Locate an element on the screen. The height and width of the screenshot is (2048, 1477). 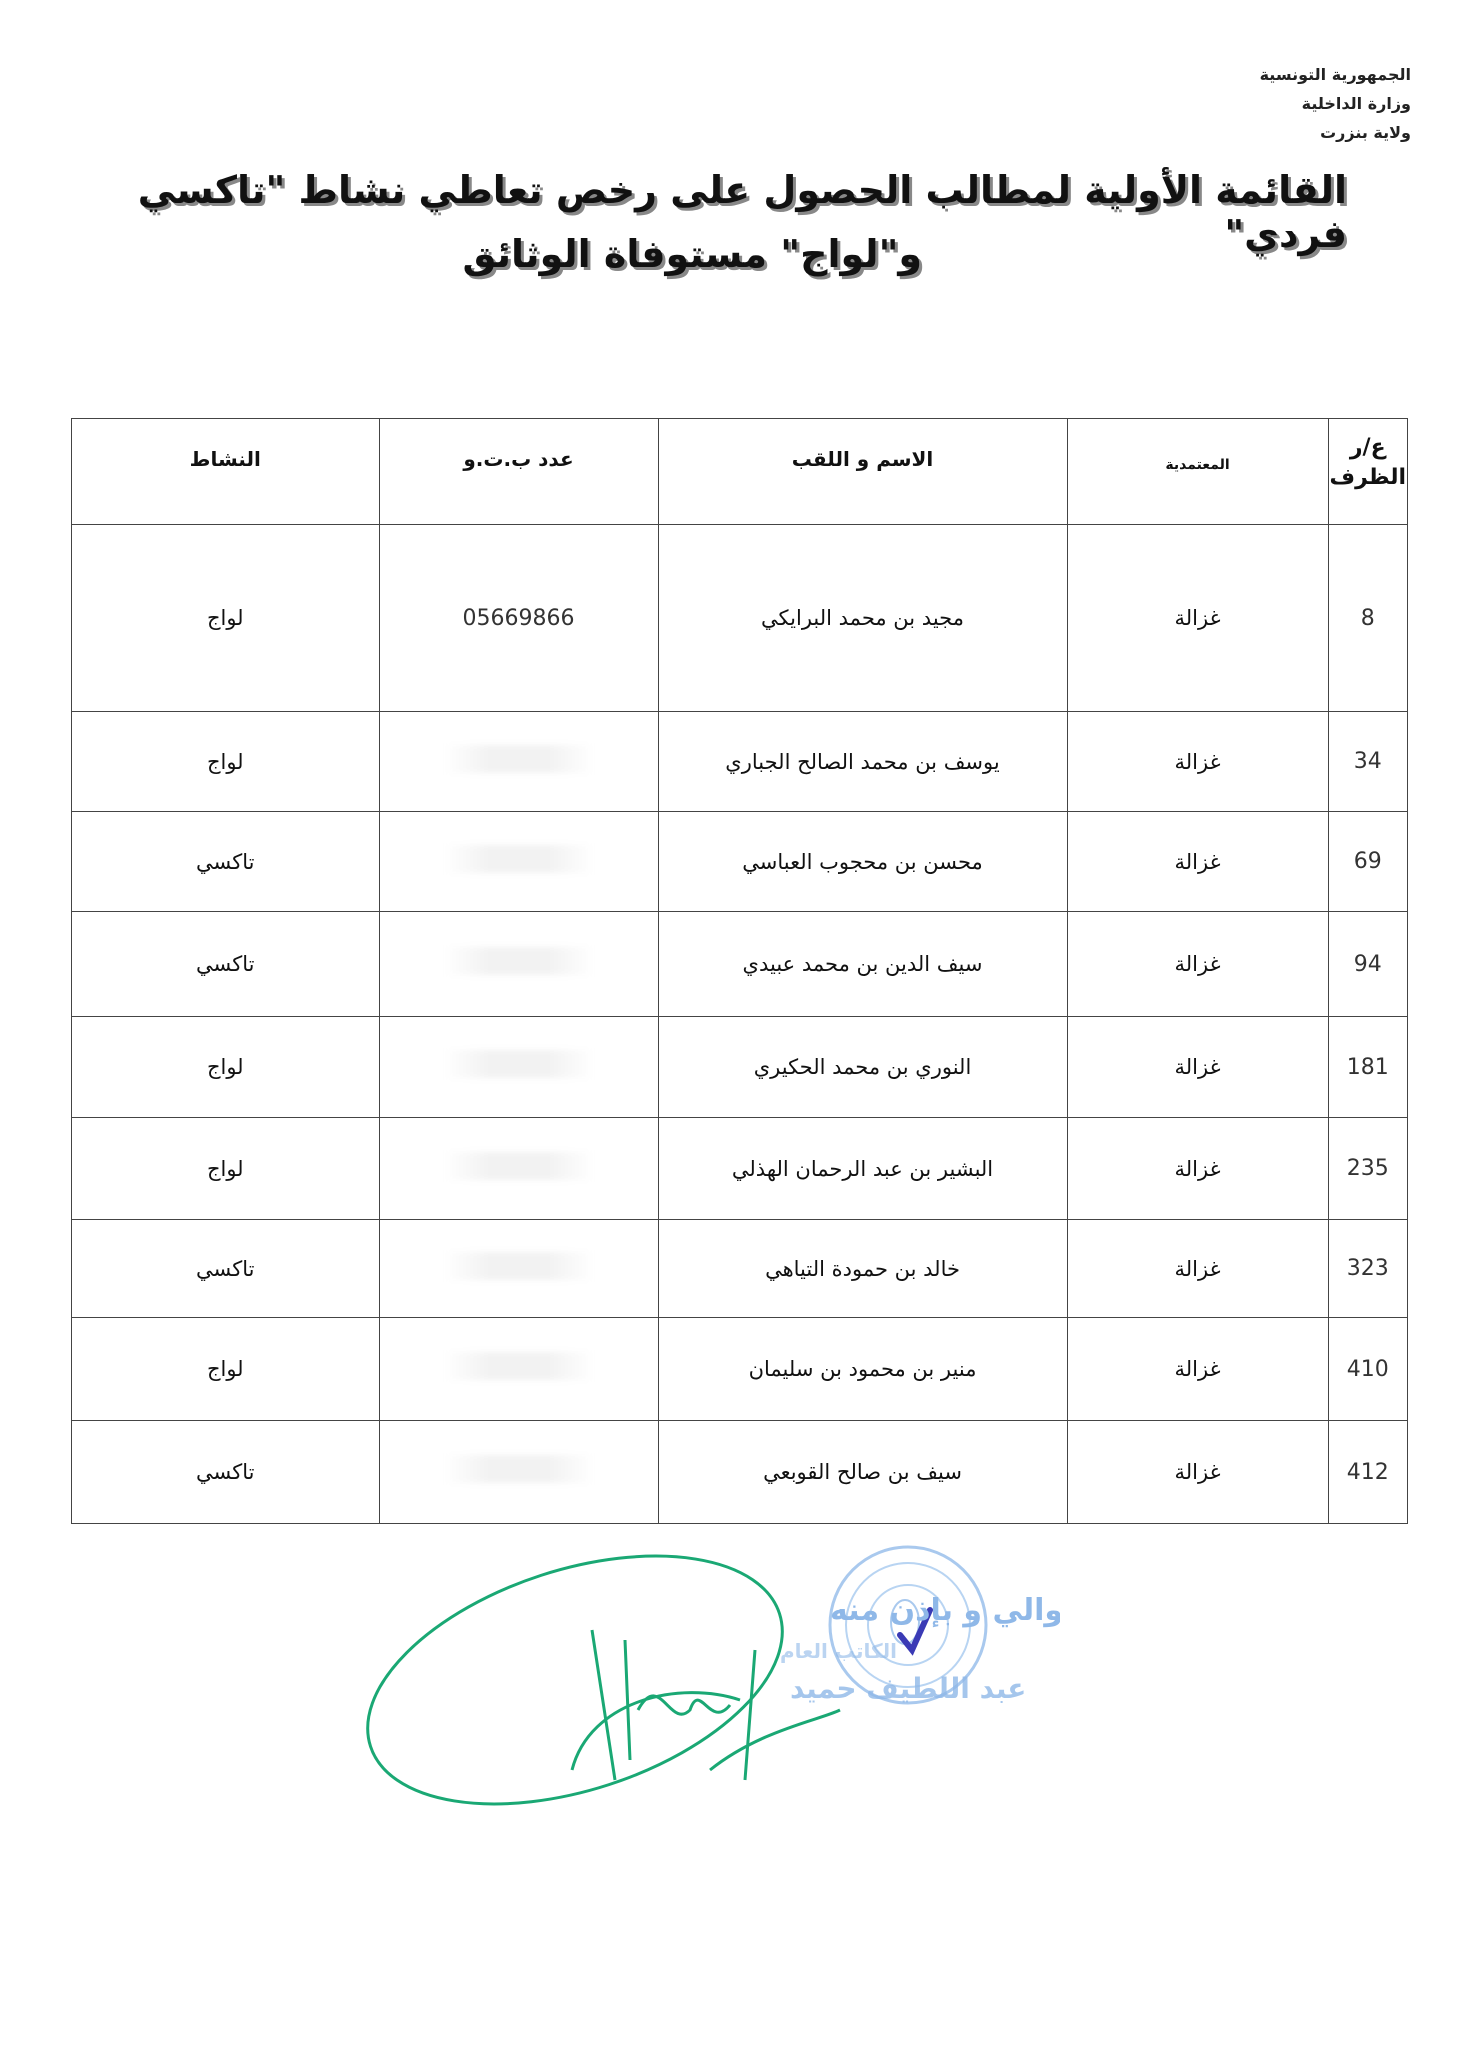
cell-name: منير بن محمود بن سليمان is located at coordinates (862, 1369).